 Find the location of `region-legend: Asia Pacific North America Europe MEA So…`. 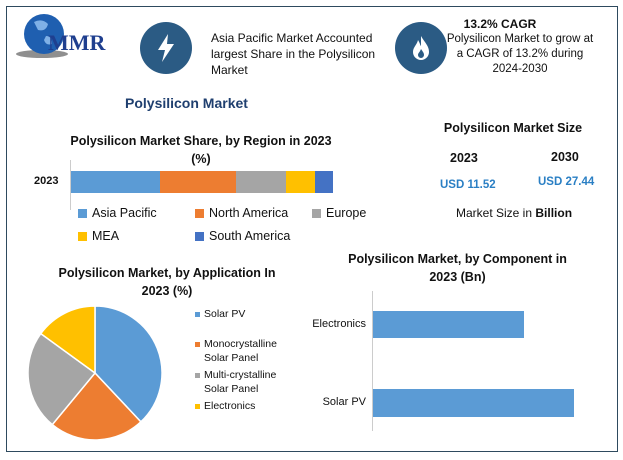

region-legend: Asia Pacific North America Europe MEA So… is located at coordinates (228, 224).